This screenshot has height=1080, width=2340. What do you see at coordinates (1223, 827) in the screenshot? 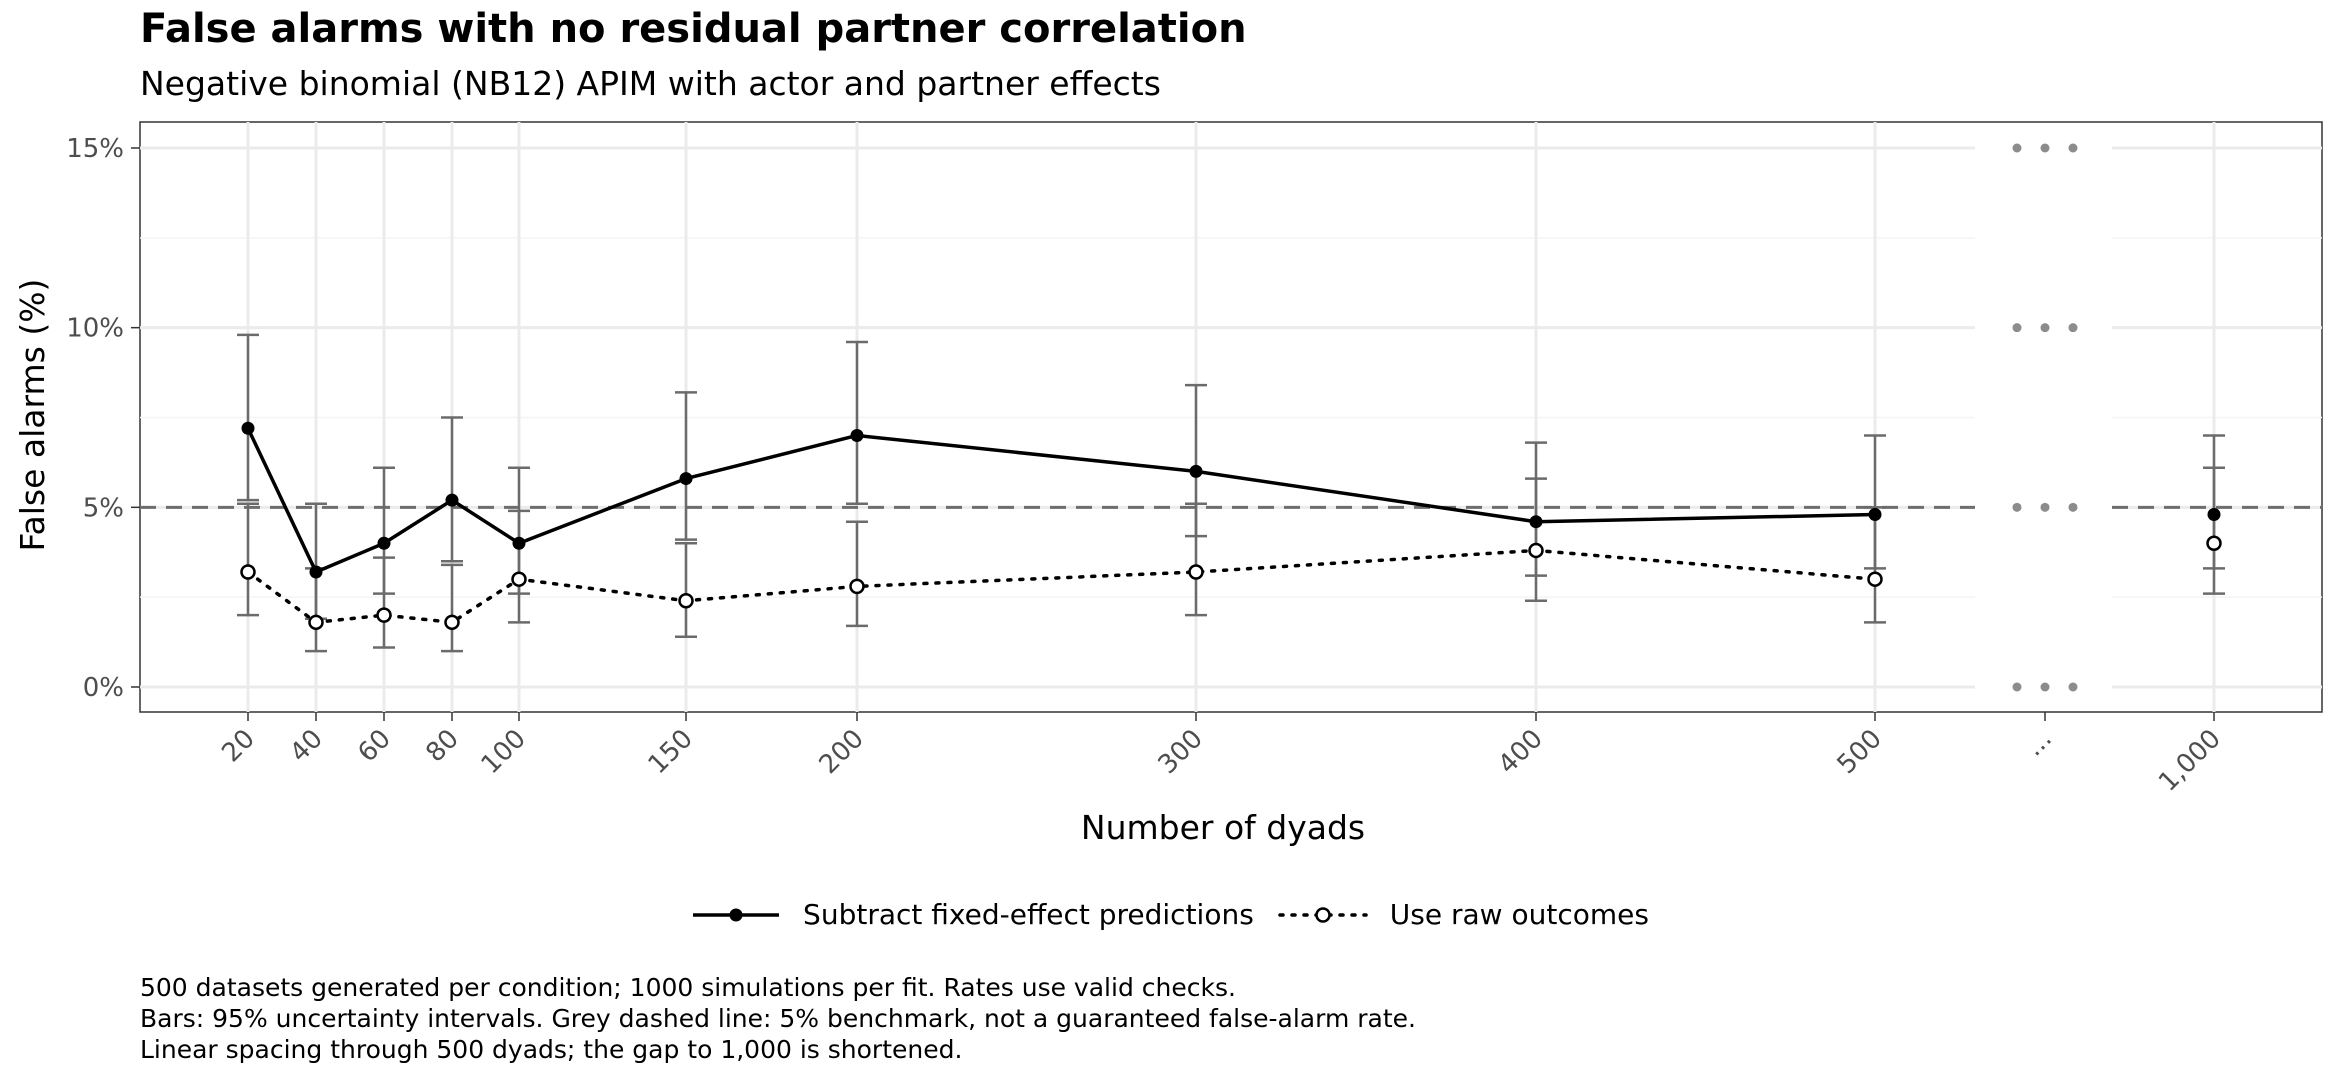
I see `x-axis-title: Number of dyads` at bounding box center [1223, 827].